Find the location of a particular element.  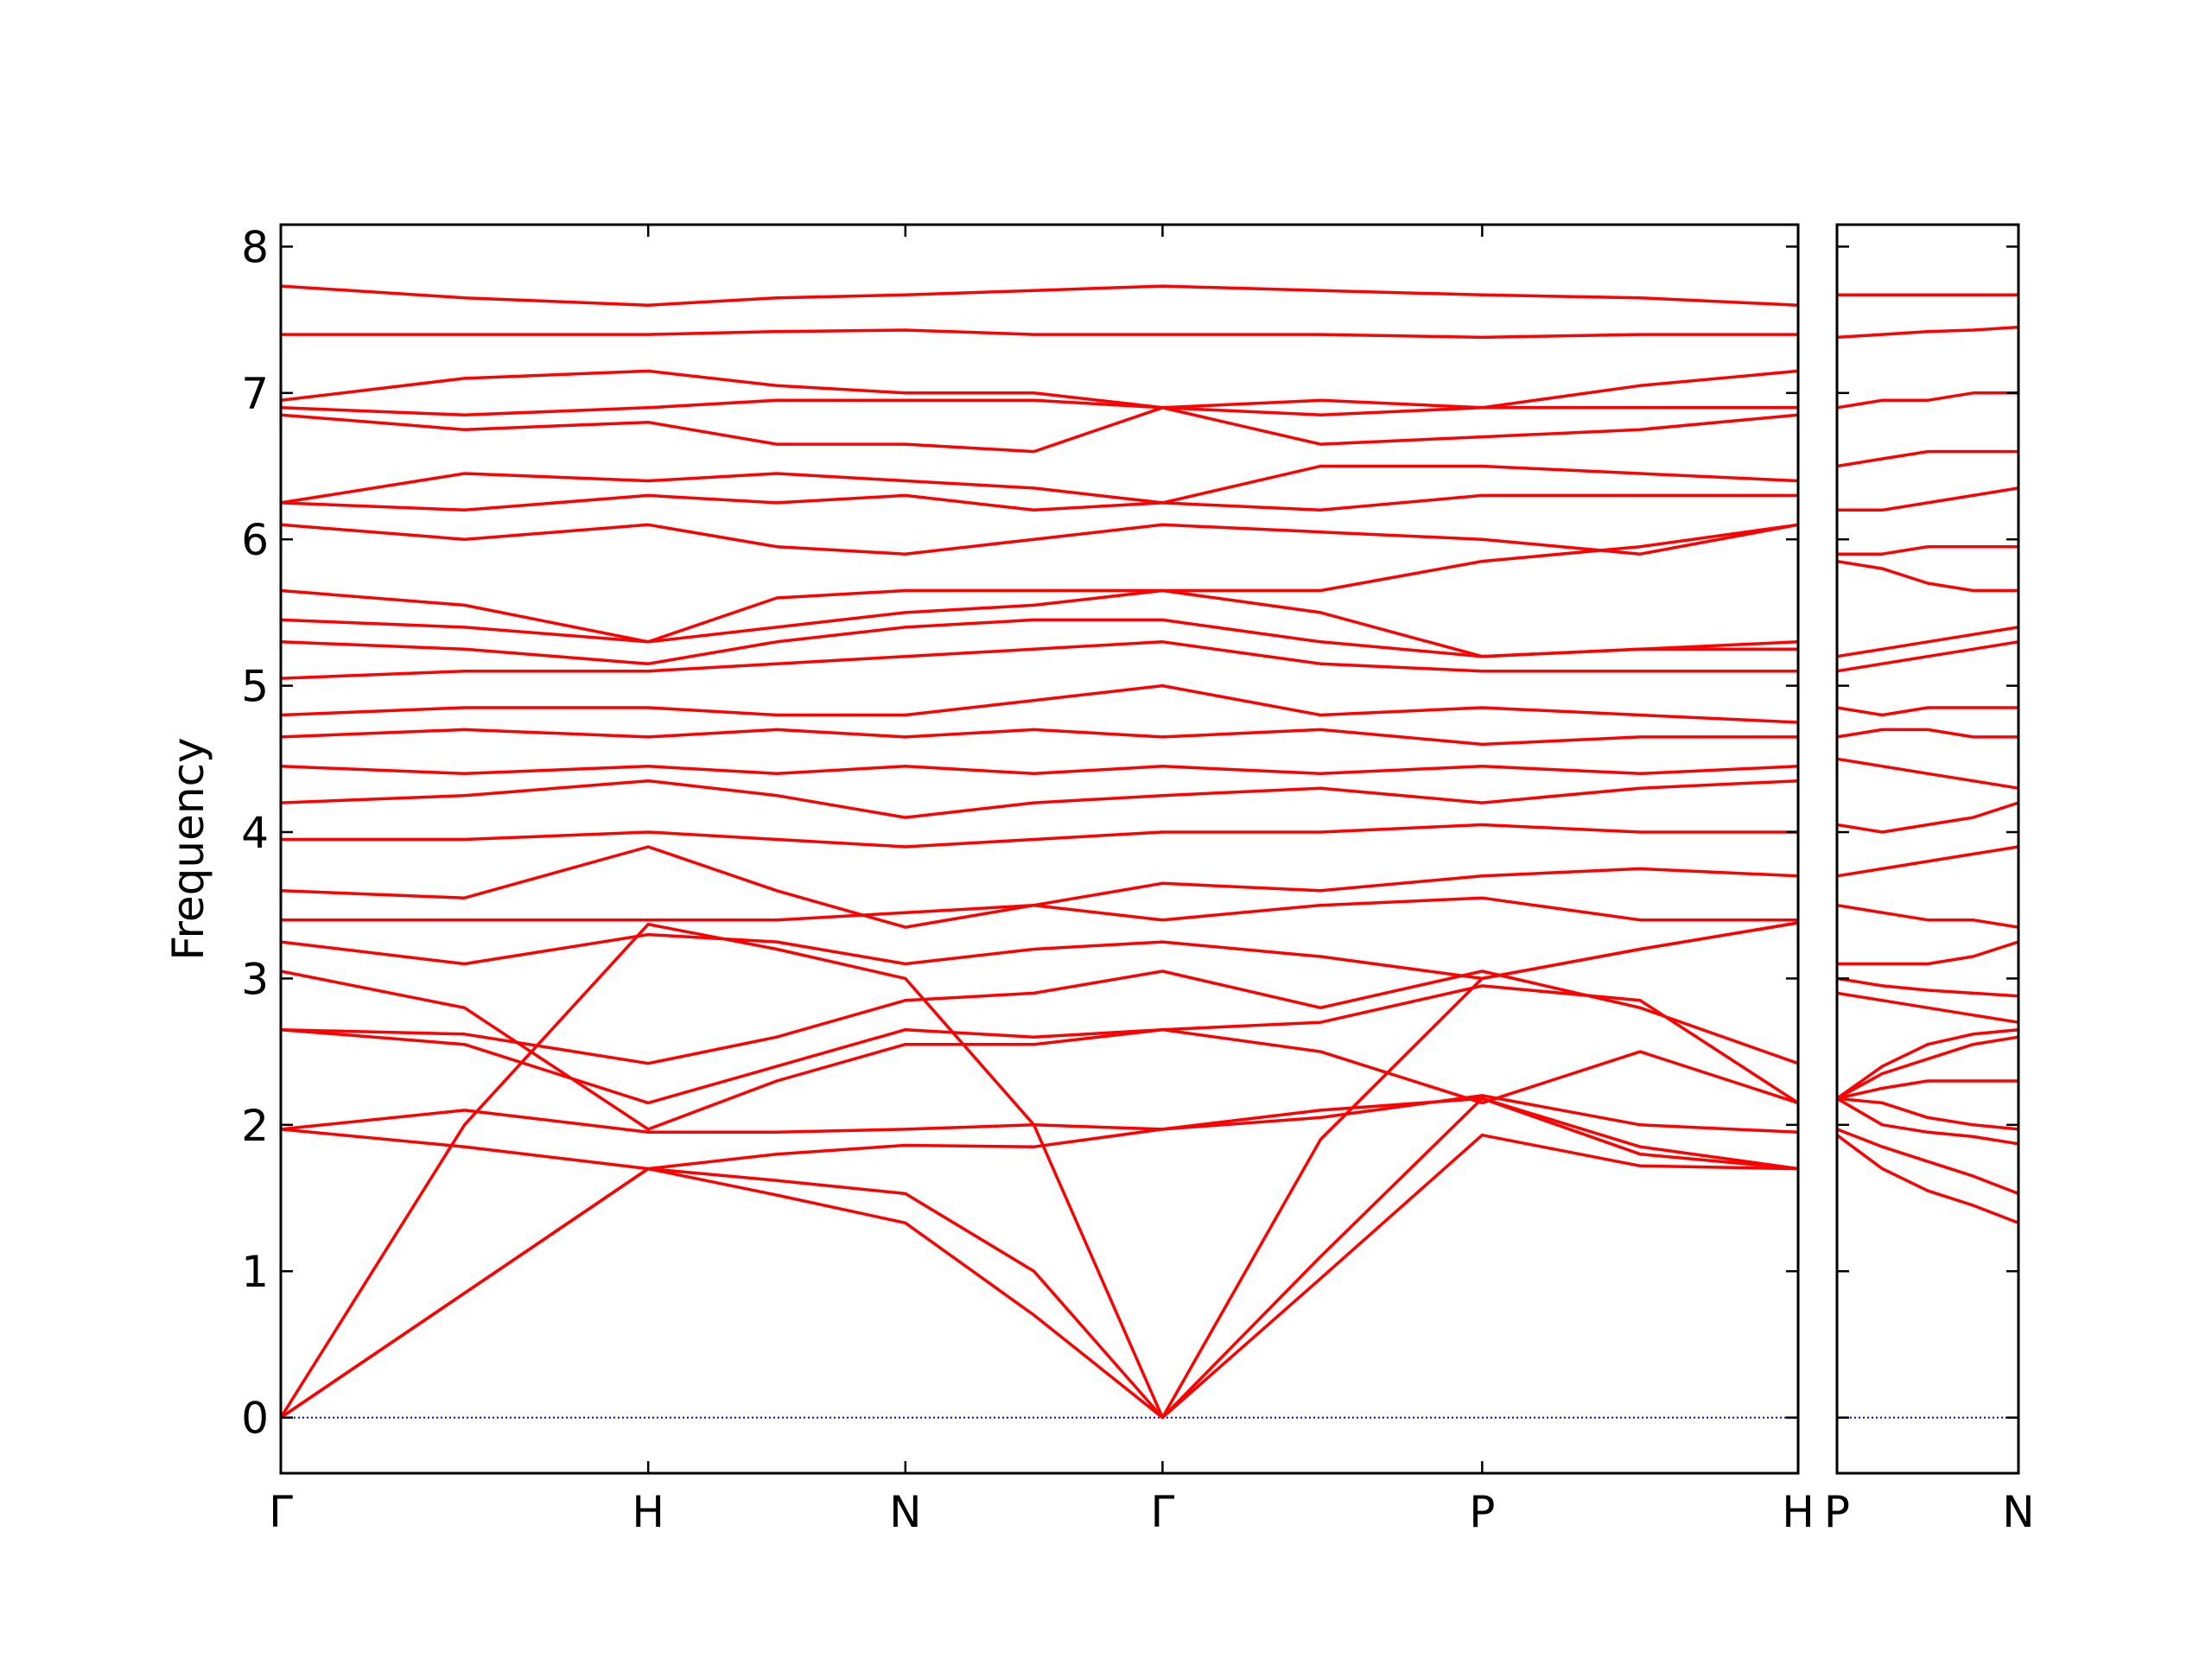

y-tick-label: 8 is located at coordinates (255, 247).